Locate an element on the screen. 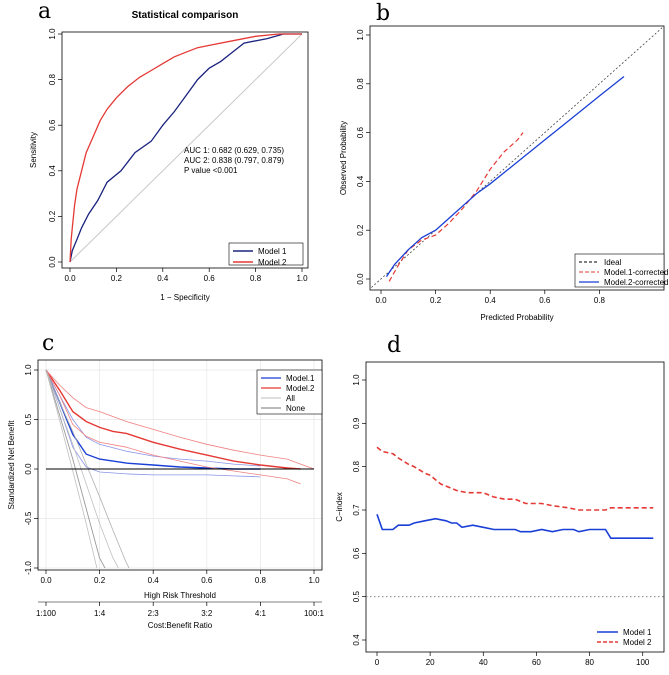  x2-tick-label: 100:1 is located at coordinates (314, 613).